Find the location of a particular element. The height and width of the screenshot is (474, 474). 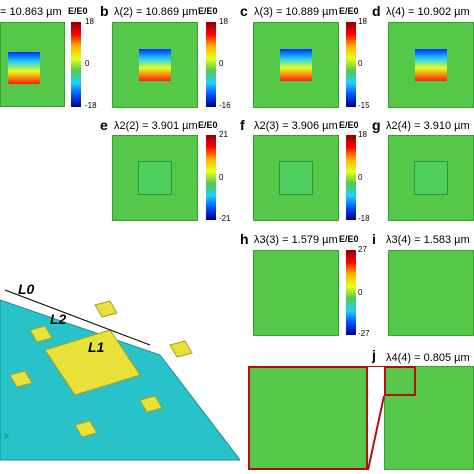

panel-c-hotspot is located at coordinates (296, 65).